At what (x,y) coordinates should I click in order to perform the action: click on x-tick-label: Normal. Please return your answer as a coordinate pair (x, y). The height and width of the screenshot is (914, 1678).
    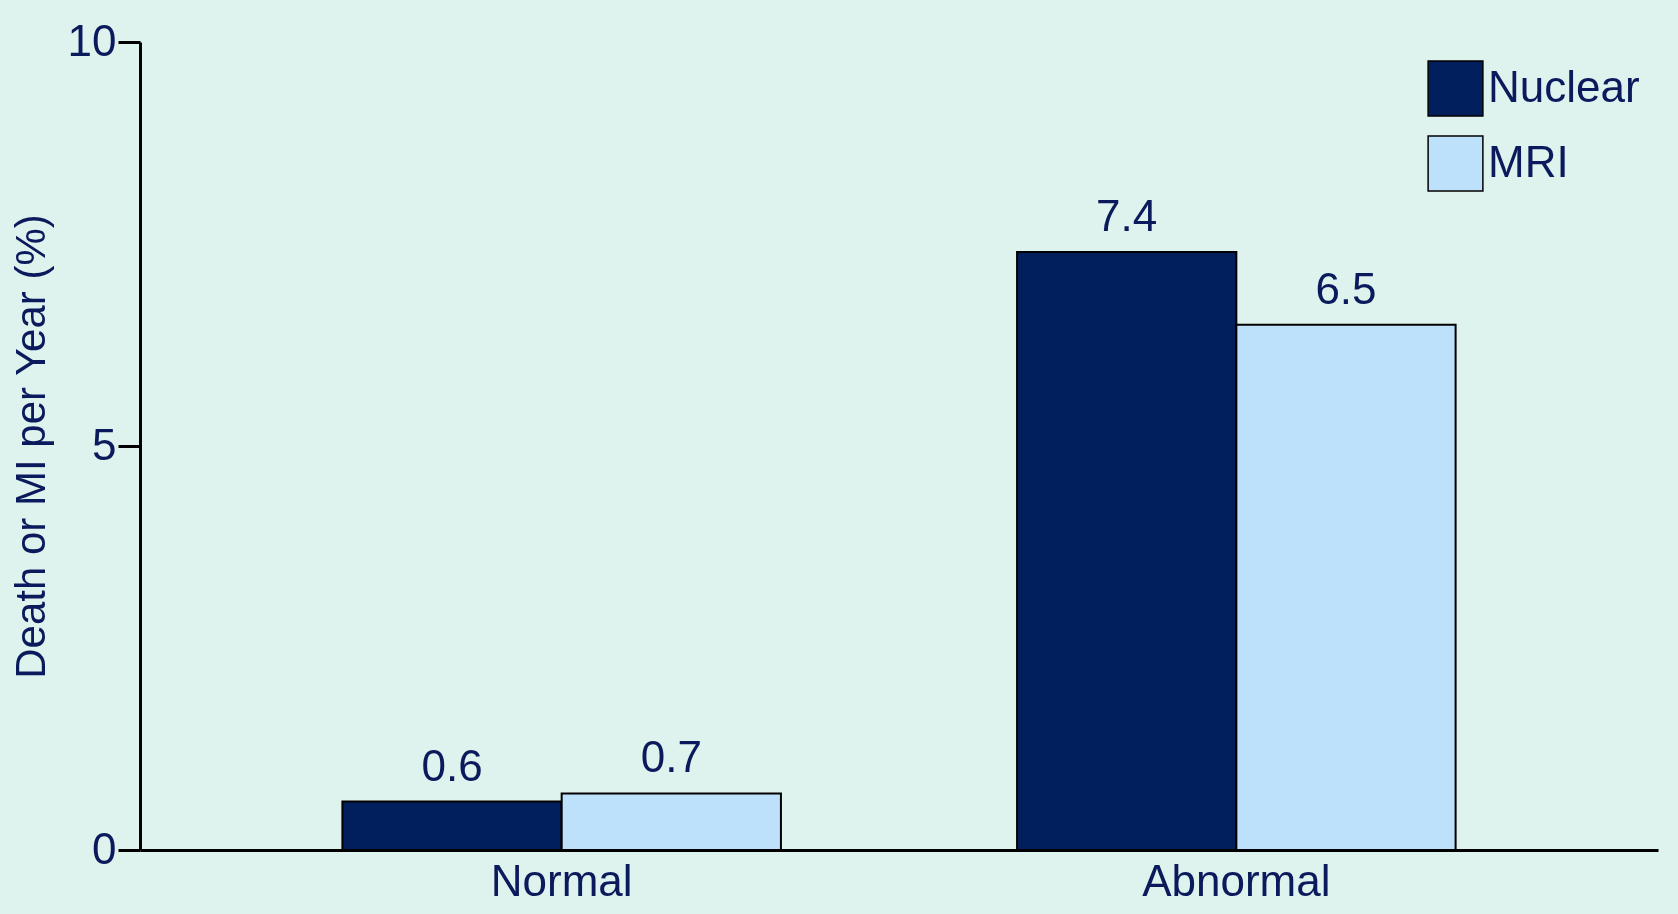
    Looking at the image, I should click on (561, 880).